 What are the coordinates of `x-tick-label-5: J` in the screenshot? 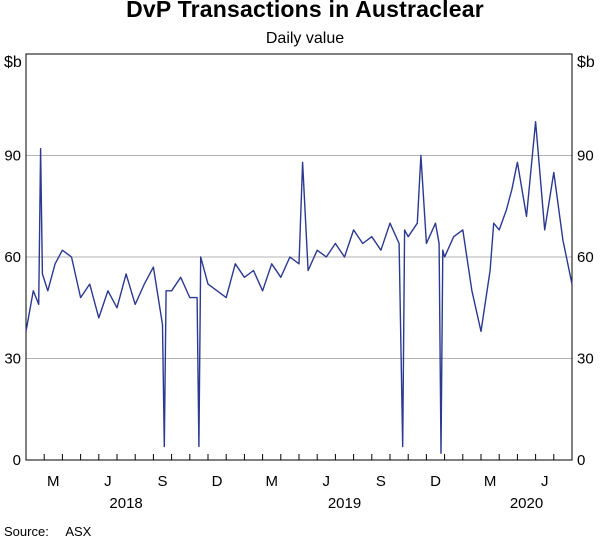 It's located at (327, 481).